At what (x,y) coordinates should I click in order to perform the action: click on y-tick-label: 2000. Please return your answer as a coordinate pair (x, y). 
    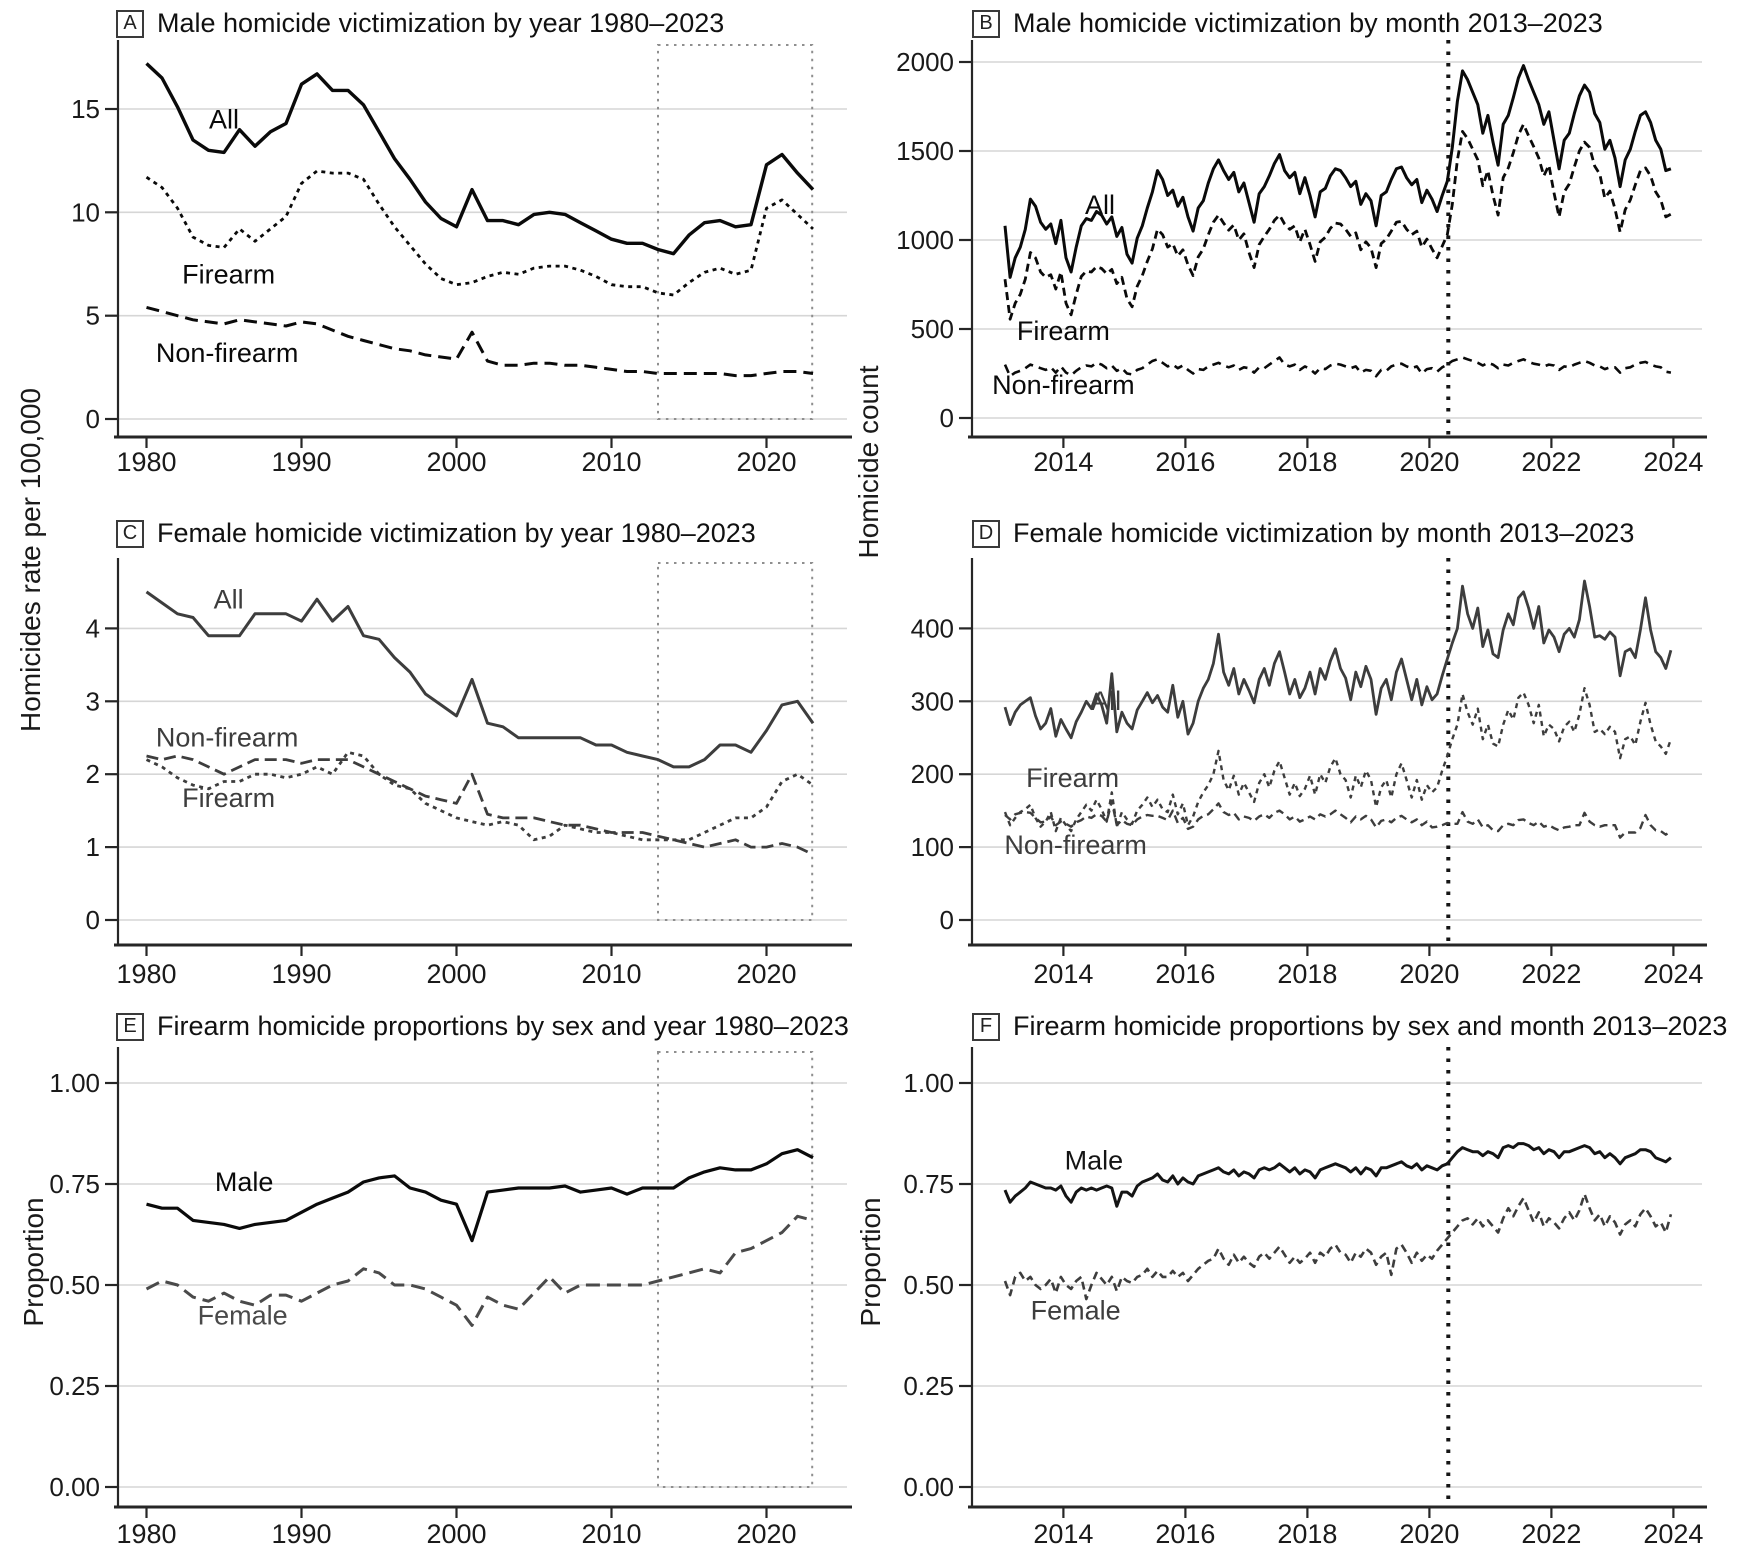
    Looking at the image, I should click on (925, 62).